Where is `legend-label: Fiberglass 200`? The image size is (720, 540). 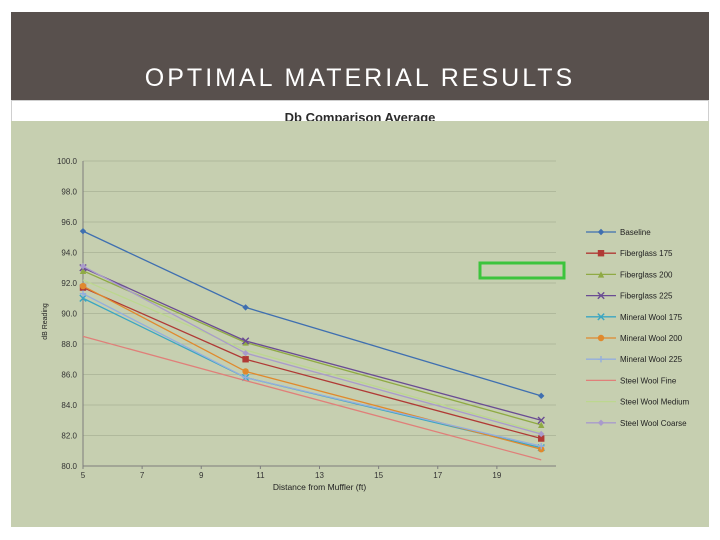
legend-label: Fiberglass 200 is located at coordinates (646, 274).